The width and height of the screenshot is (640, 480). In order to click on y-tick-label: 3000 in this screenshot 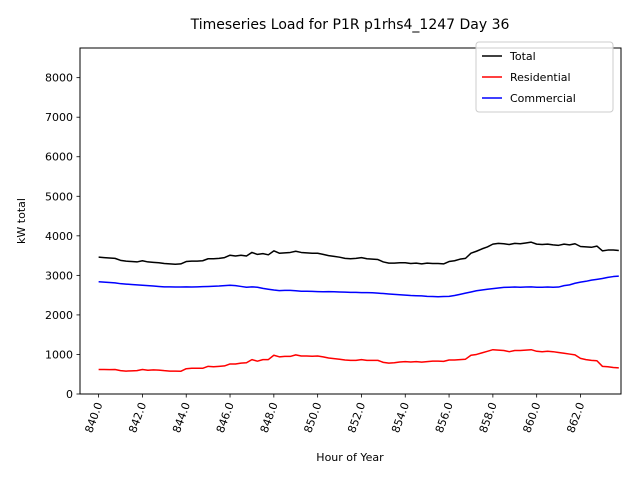, I will do `click(59, 275)`.